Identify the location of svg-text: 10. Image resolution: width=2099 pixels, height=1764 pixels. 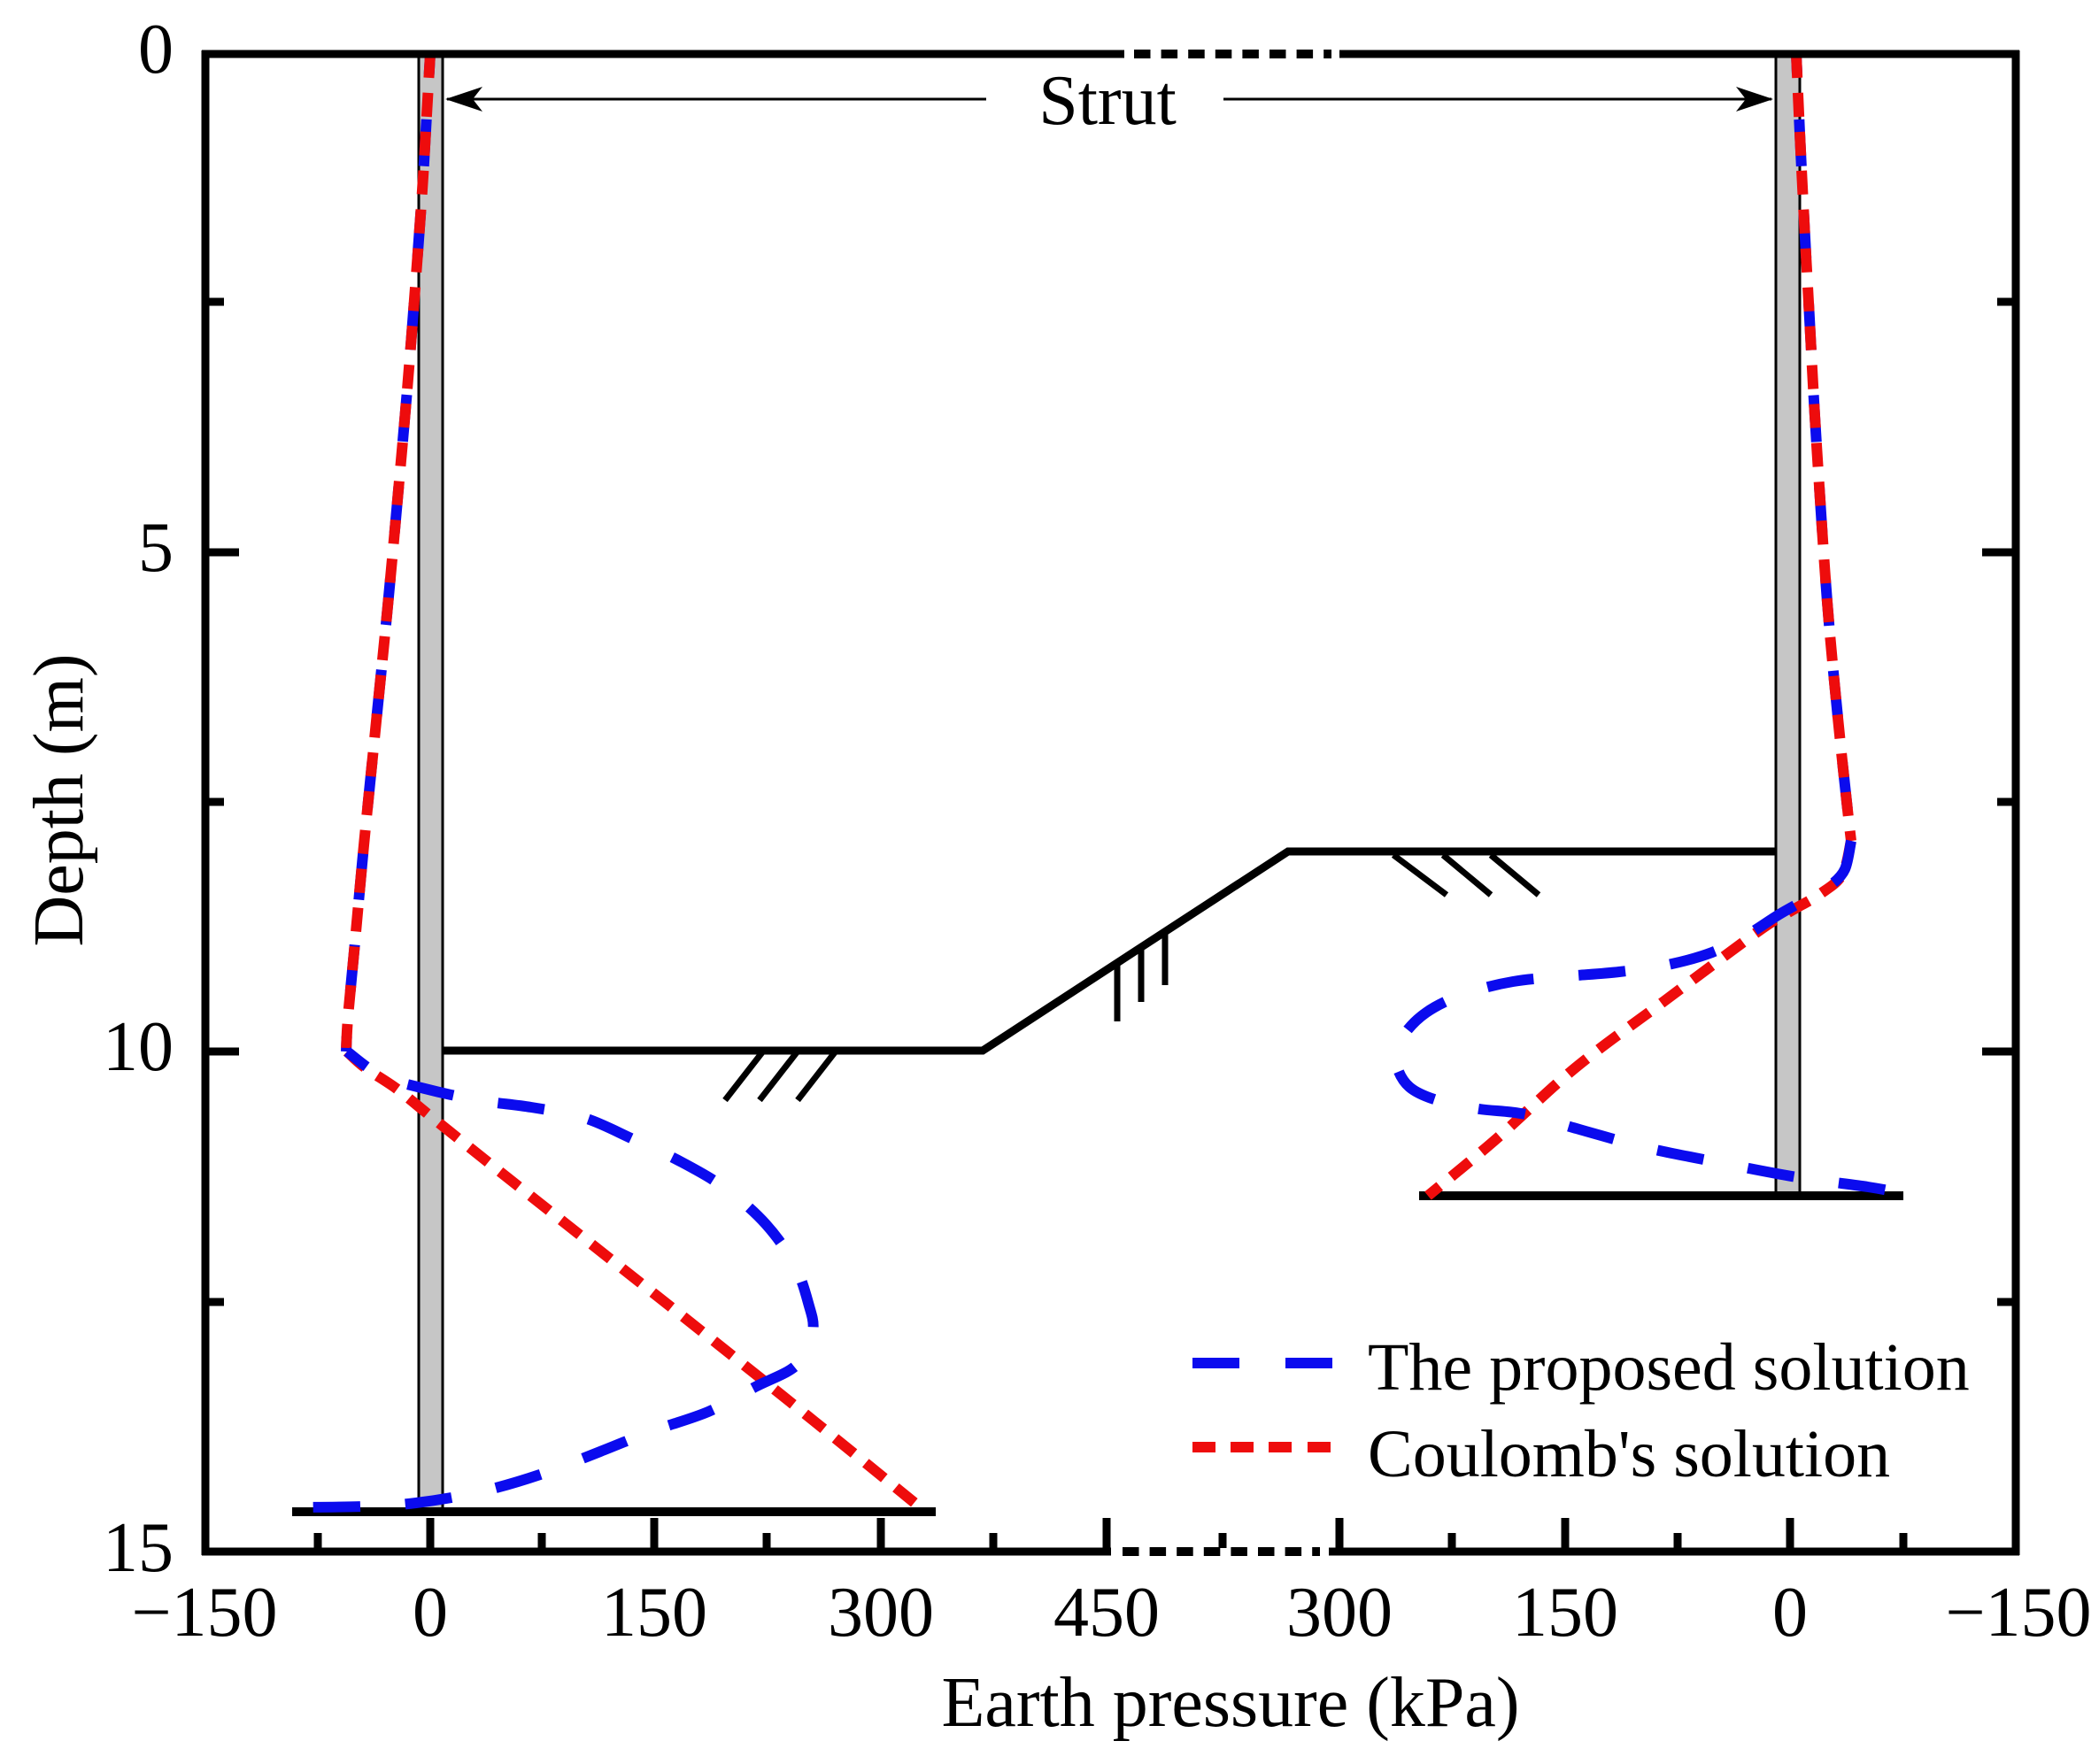
(138, 1047).